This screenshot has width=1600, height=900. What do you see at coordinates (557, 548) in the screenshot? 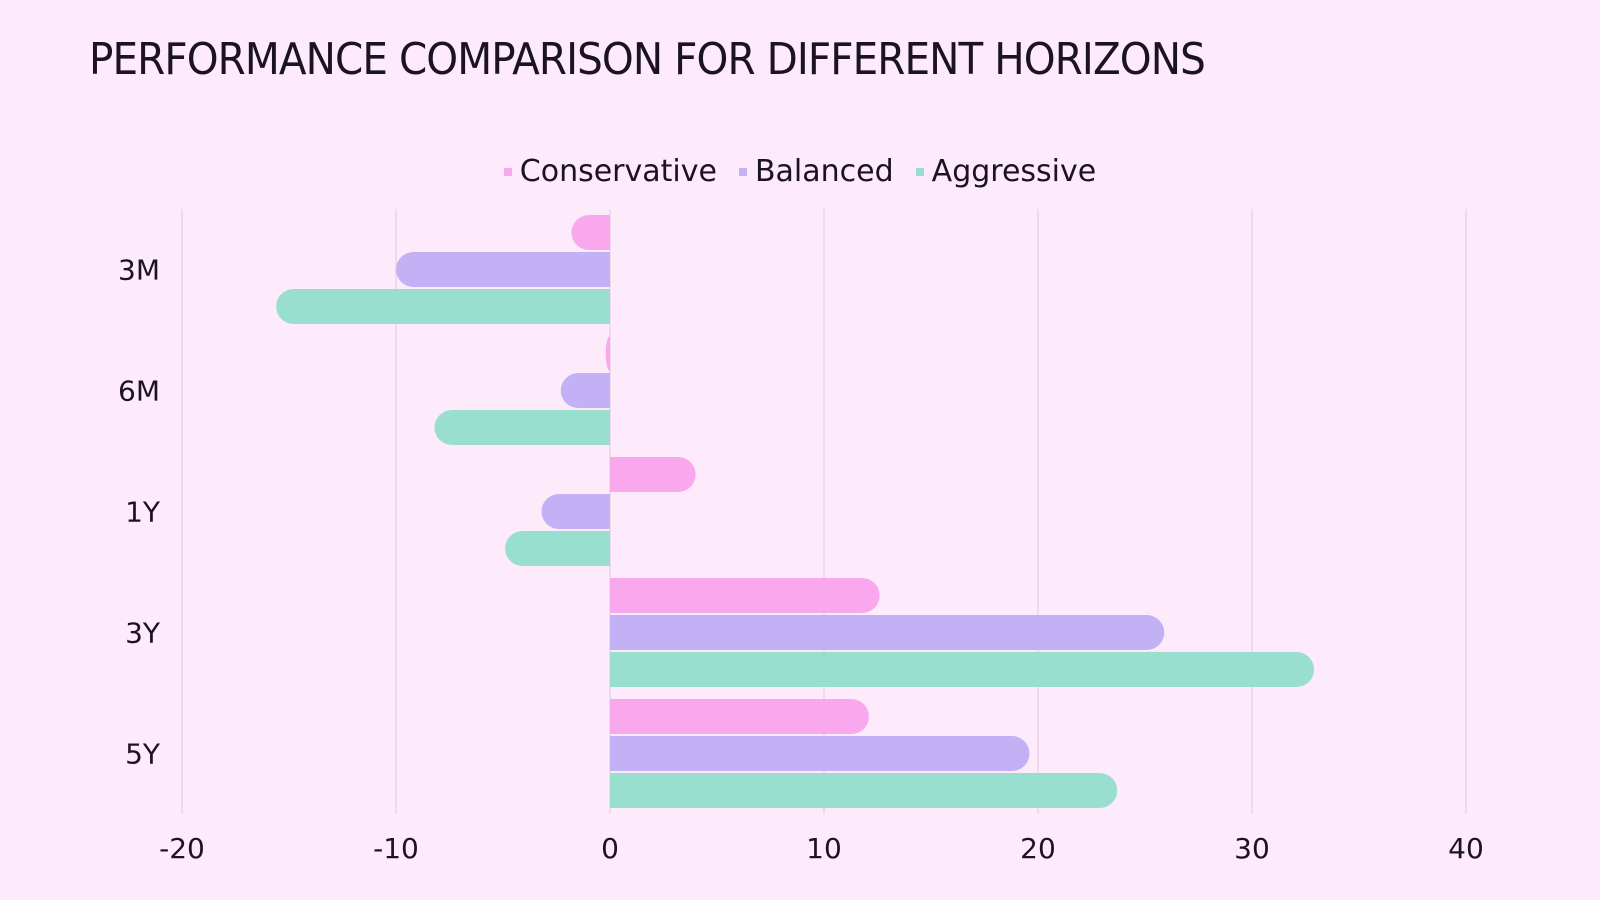
I see `bar-aggressive-1y` at bounding box center [557, 548].